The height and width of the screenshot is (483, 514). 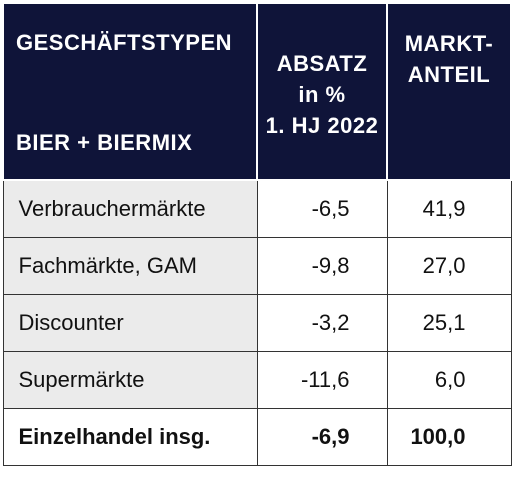 I want to click on header-marktanteil: MARKT- ANTEIL, so click(x=449, y=91).